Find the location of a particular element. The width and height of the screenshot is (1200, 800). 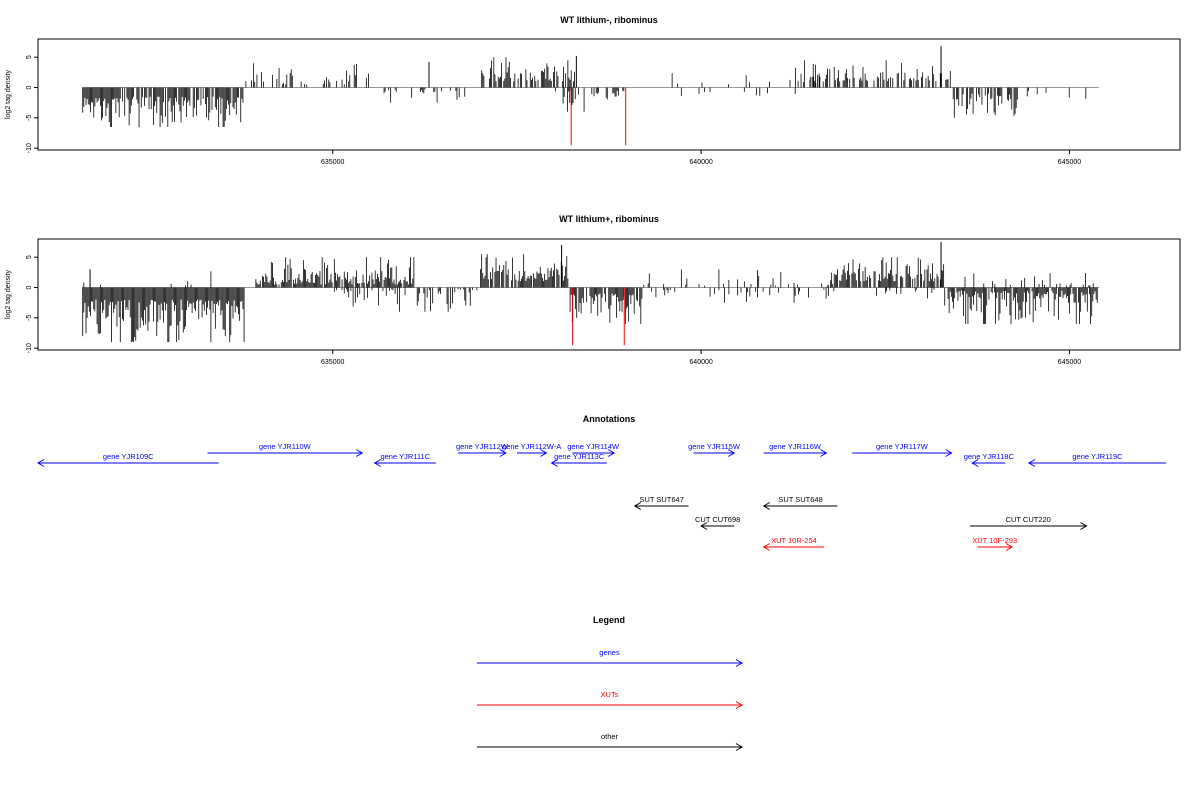

feature-label: XUT 10F-293 is located at coordinates (994, 540).